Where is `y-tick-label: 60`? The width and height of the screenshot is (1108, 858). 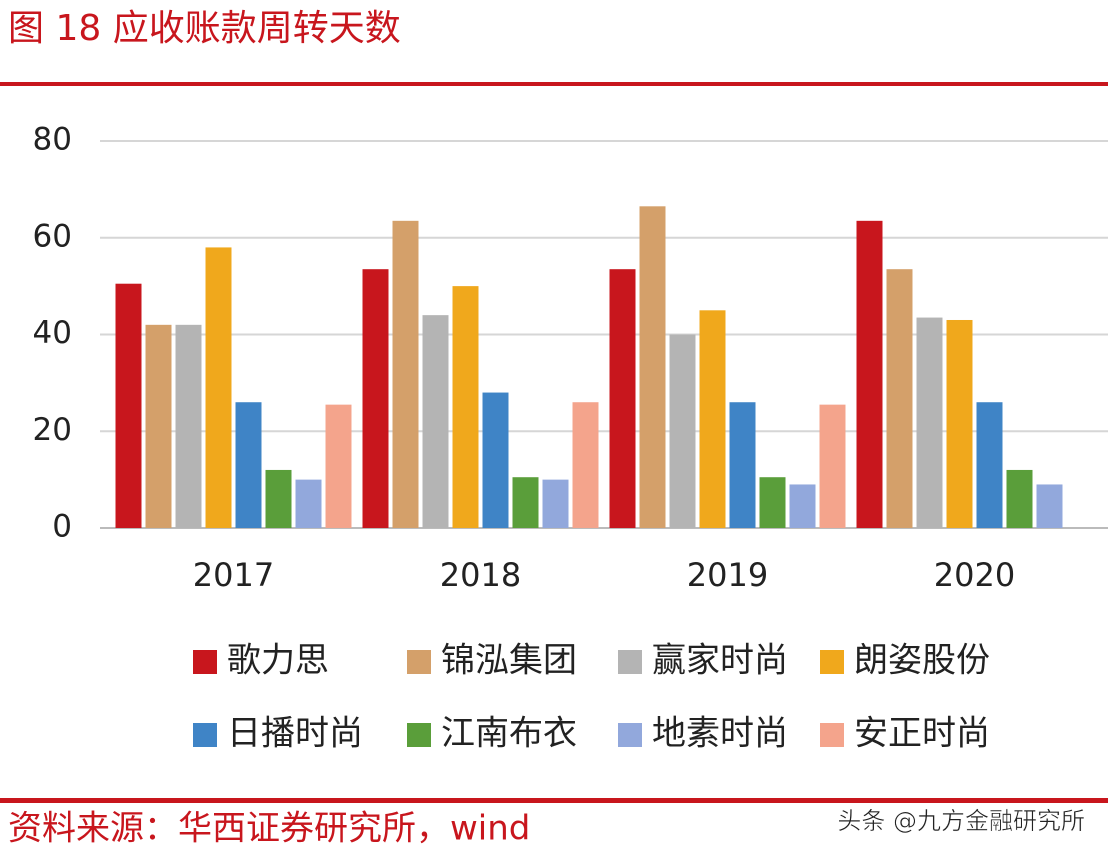
y-tick-label: 60 is located at coordinates (52, 236).